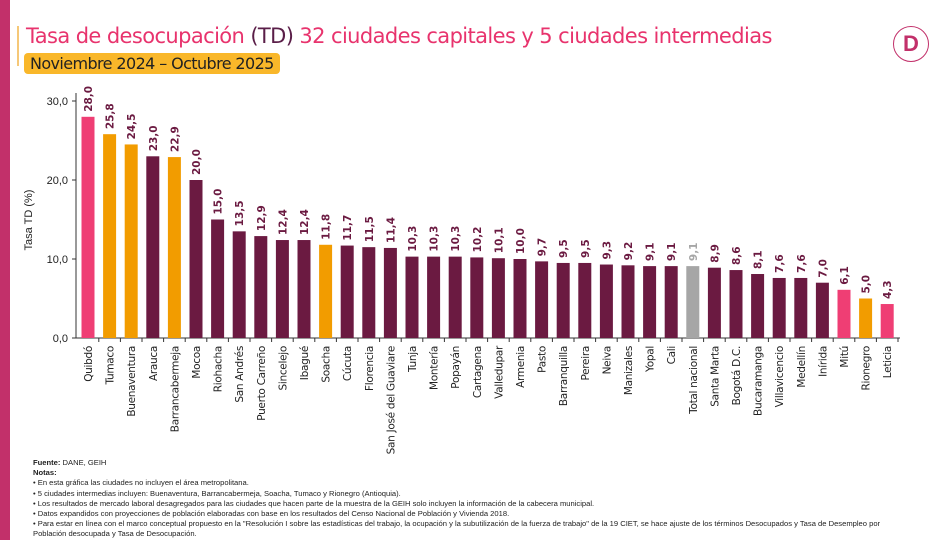 The width and height of the screenshot is (945, 540). What do you see at coordinates (737, 375) in the screenshot?
I see `category-label: Bogotá D.C.` at bounding box center [737, 375].